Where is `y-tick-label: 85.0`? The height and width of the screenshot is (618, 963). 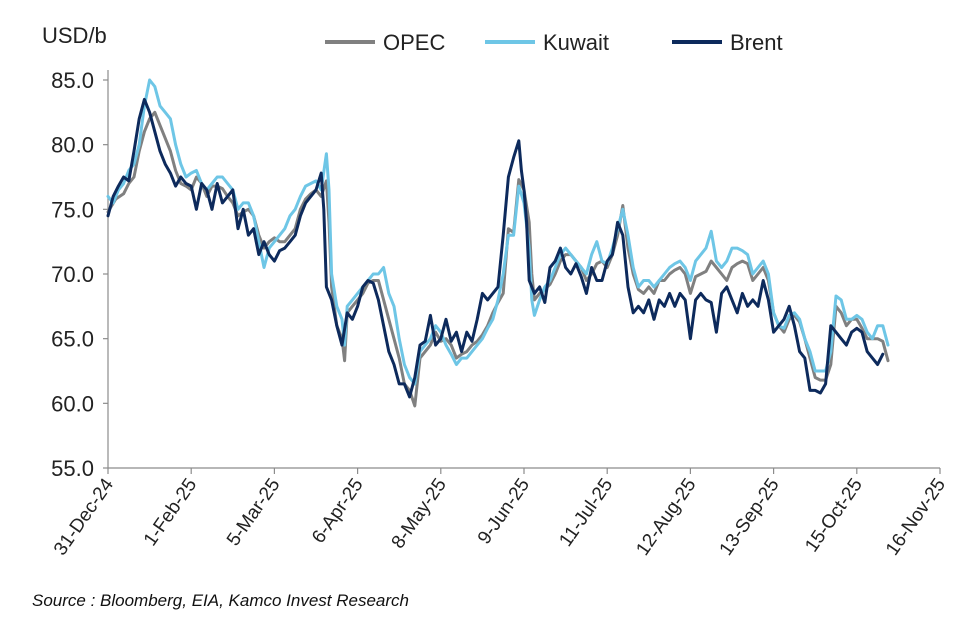
y-tick-label: 85.0 is located at coordinates (72, 80).